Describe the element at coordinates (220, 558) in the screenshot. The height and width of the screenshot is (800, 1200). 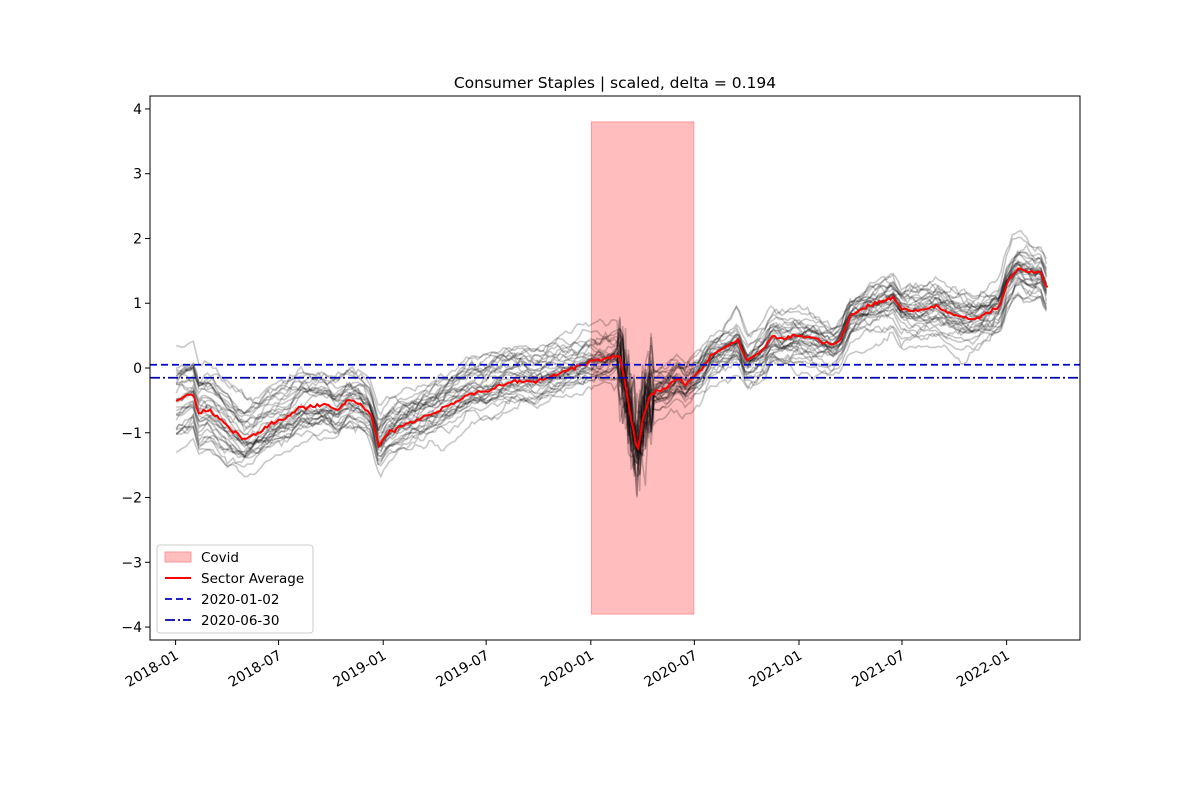
I see `legend-label: Covid` at that location.